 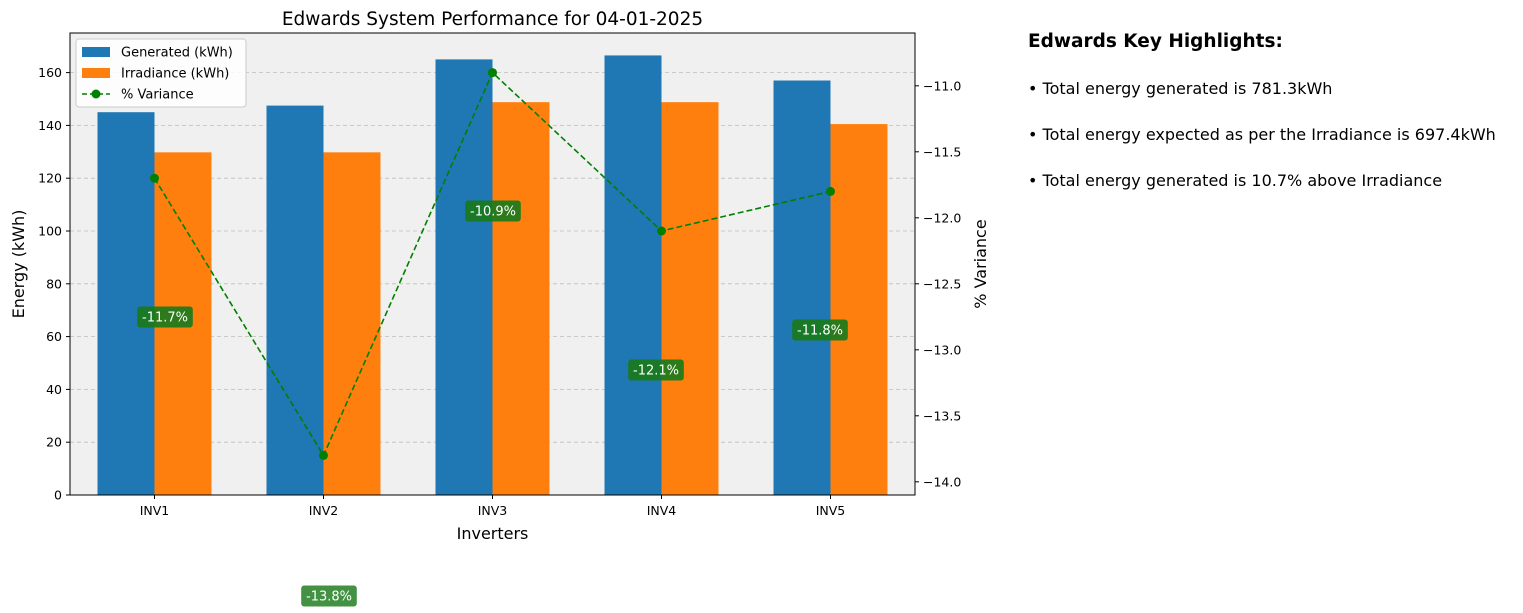 I want to click on y2-axis-label: % Variance, so click(x=980, y=263).